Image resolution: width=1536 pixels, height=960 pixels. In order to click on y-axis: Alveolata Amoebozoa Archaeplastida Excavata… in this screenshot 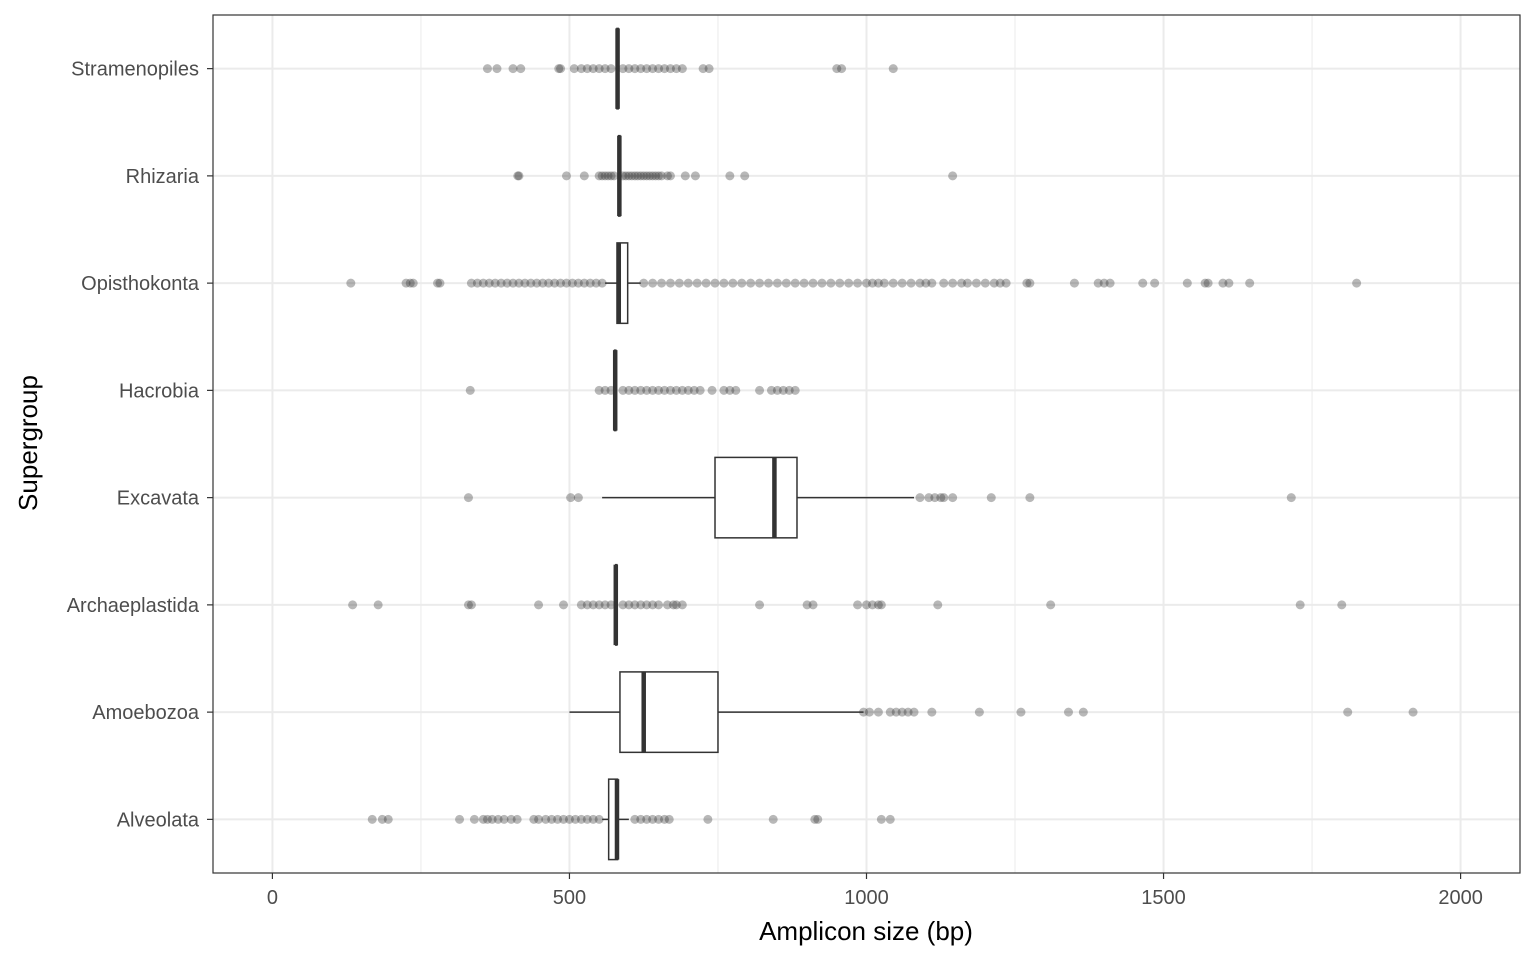, I will do `click(140, 445)`.